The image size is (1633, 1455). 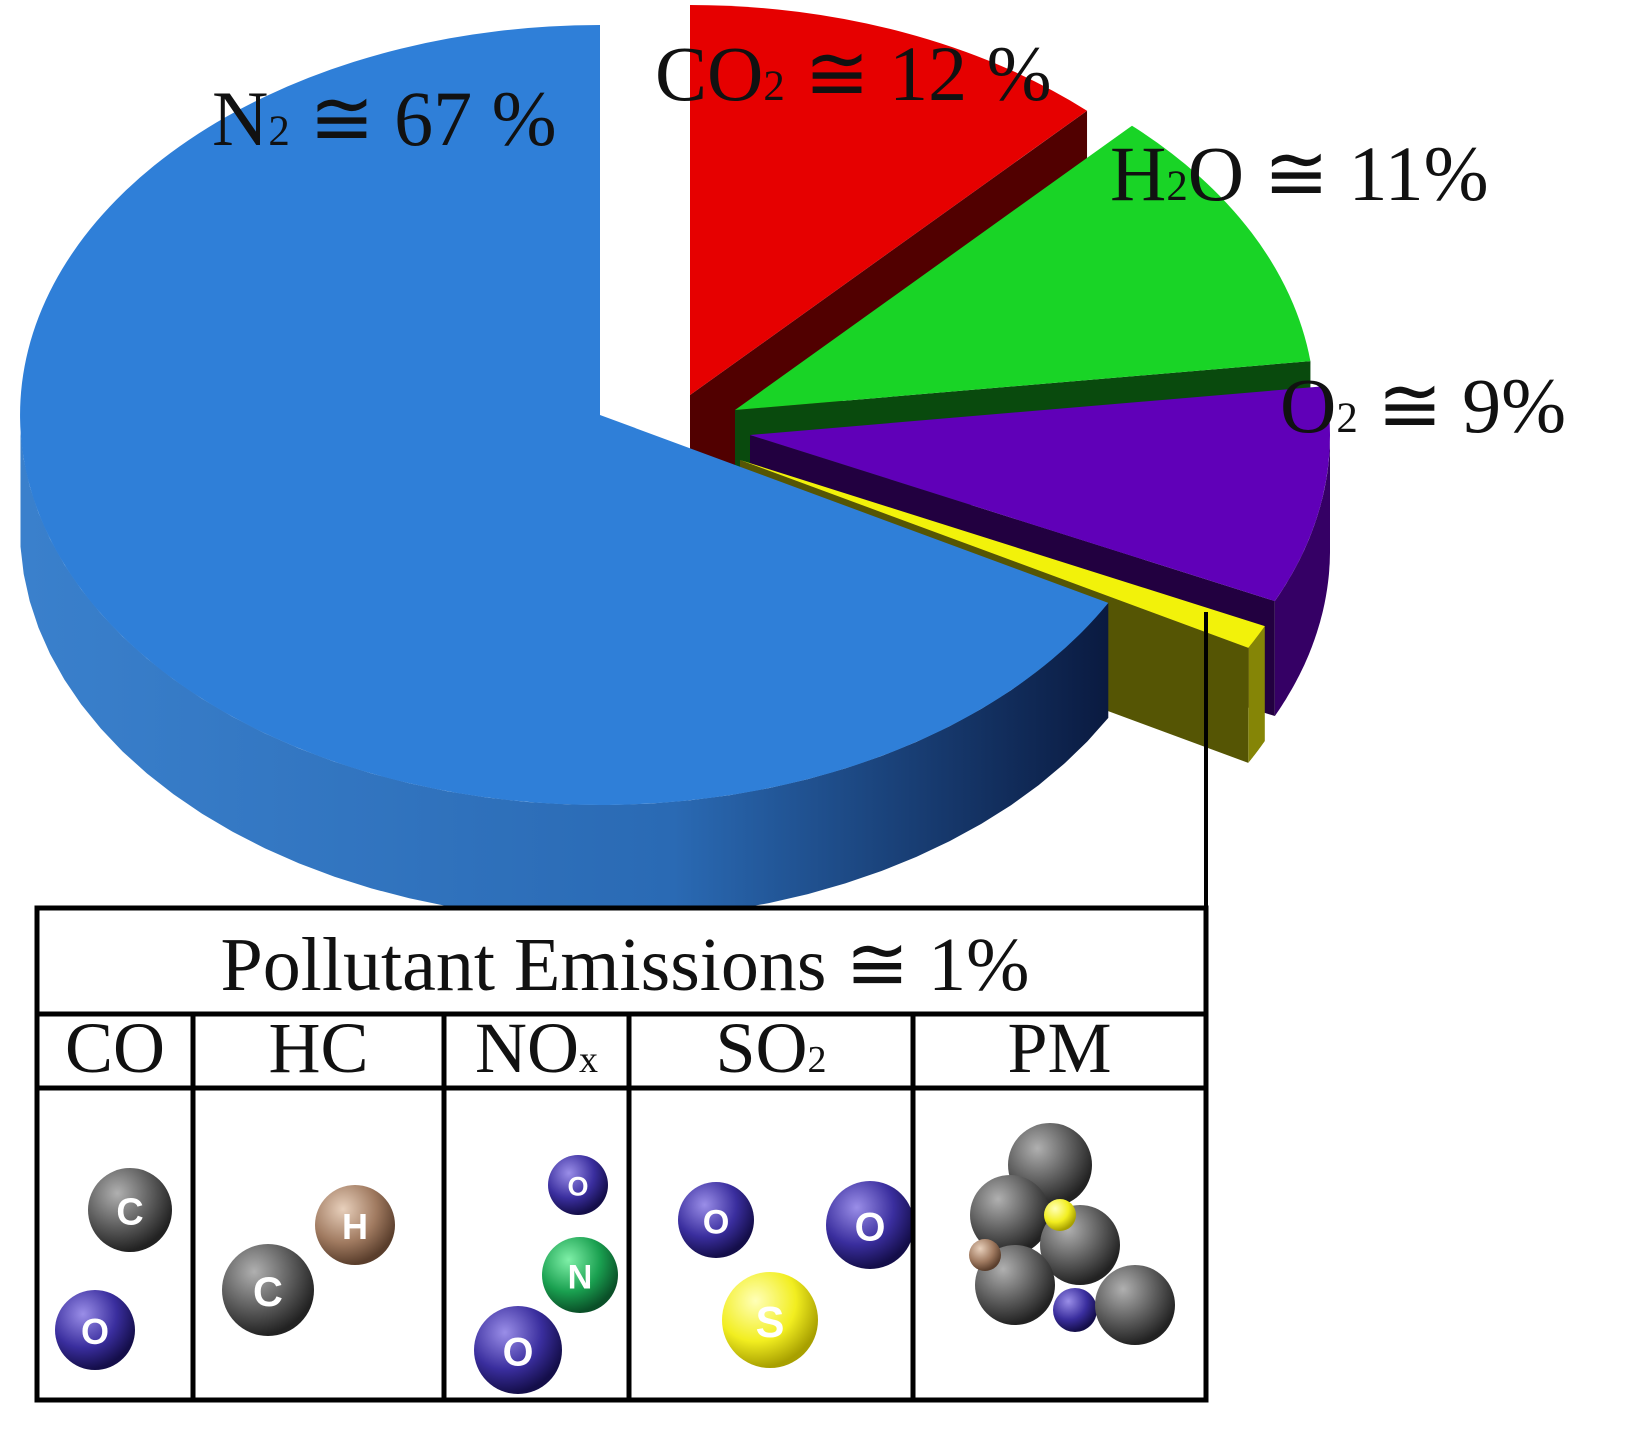 What do you see at coordinates (1072, 1234) in the screenshot?
I see `particulate-cluster-icon` at bounding box center [1072, 1234].